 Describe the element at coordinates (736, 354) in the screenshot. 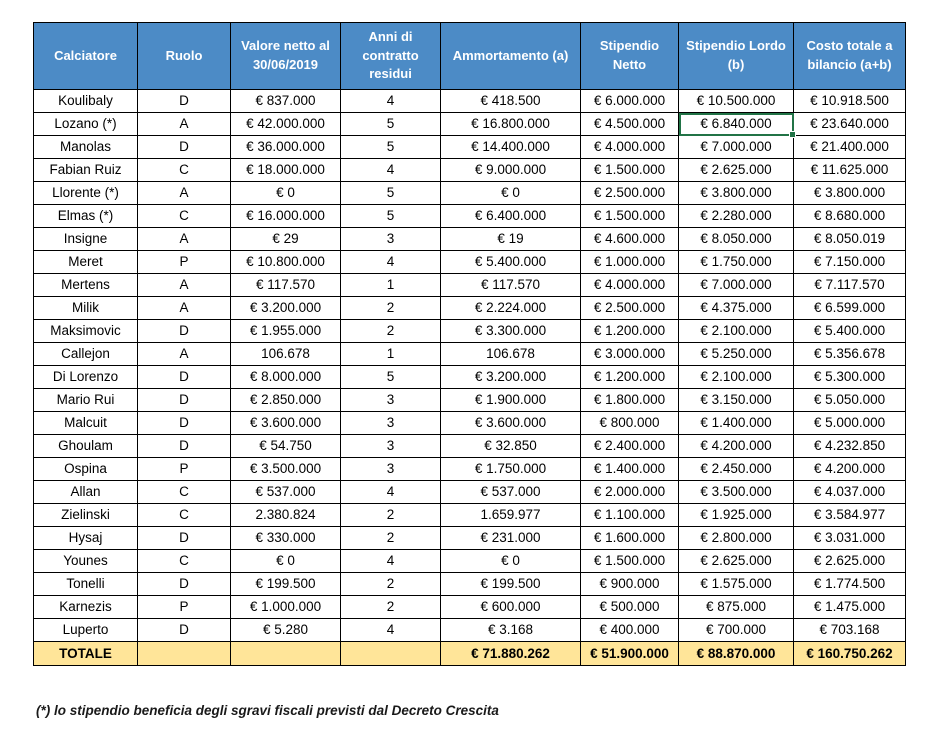

I see `value-cell: € 5.250.000` at that location.